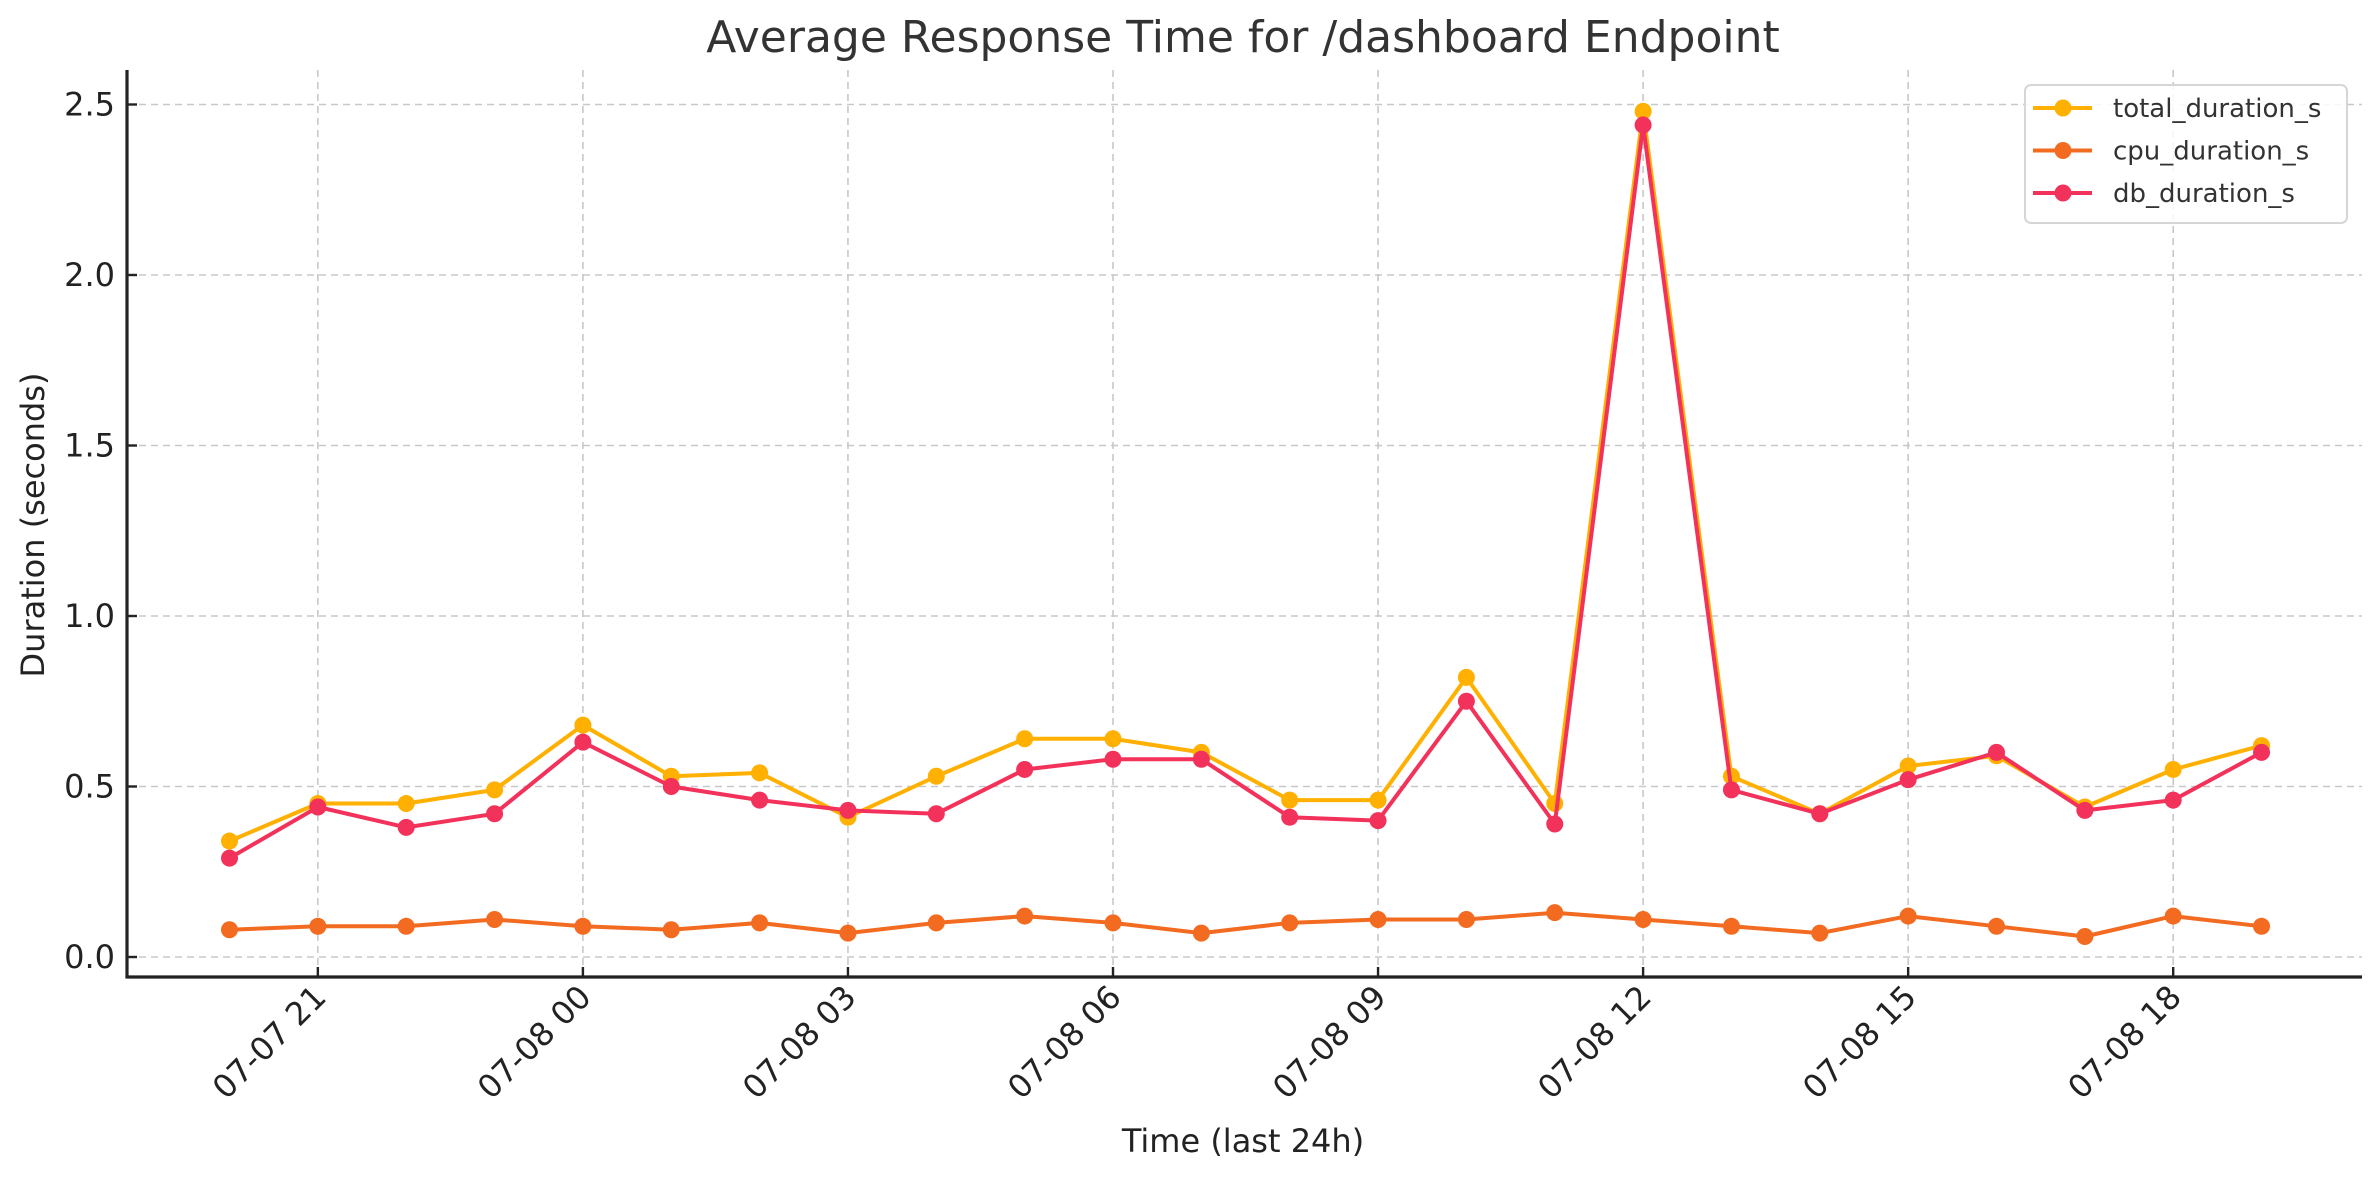 The image size is (2380, 1184). I want to click on x-tick-label: 07-08 06, so click(1064, 1042).